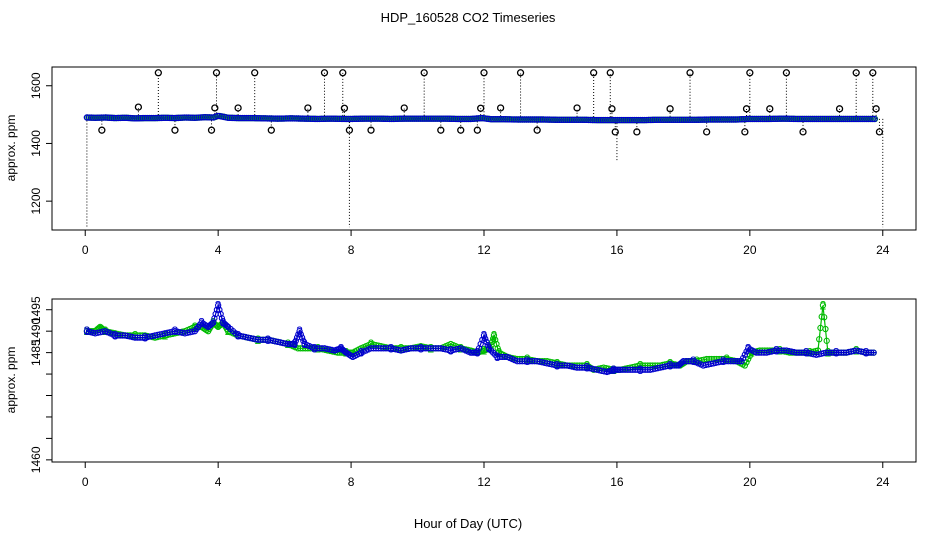  Describe the element at coordinates (11, 148) in the screenshot. I see `top-panel-ylabel: approx. ppm` at that location.